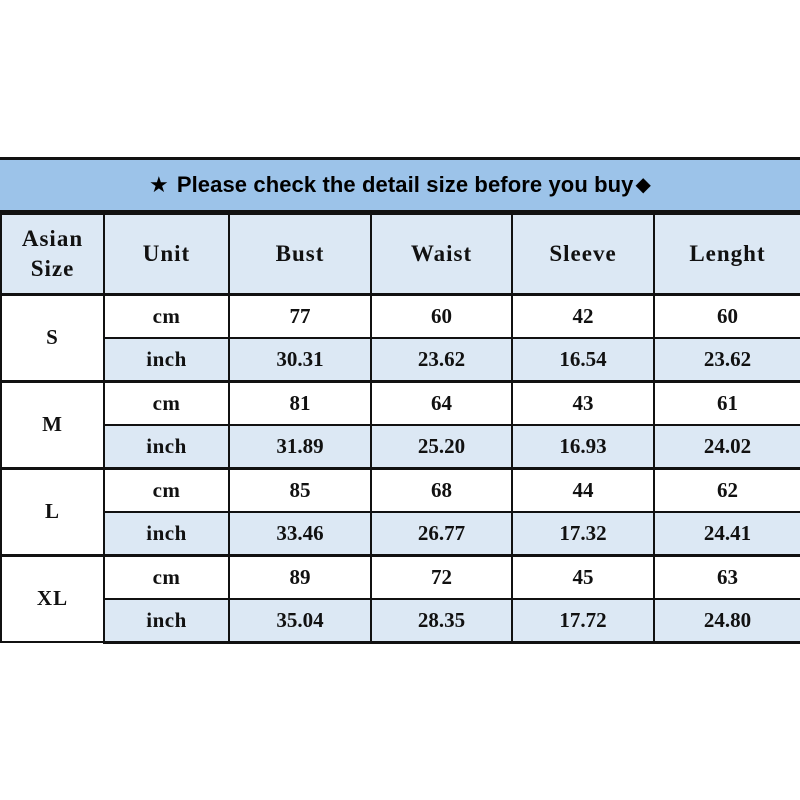  Describe the element at coordinates (52, 511) in the screenshot. I see `size-label-l: L` at that location.